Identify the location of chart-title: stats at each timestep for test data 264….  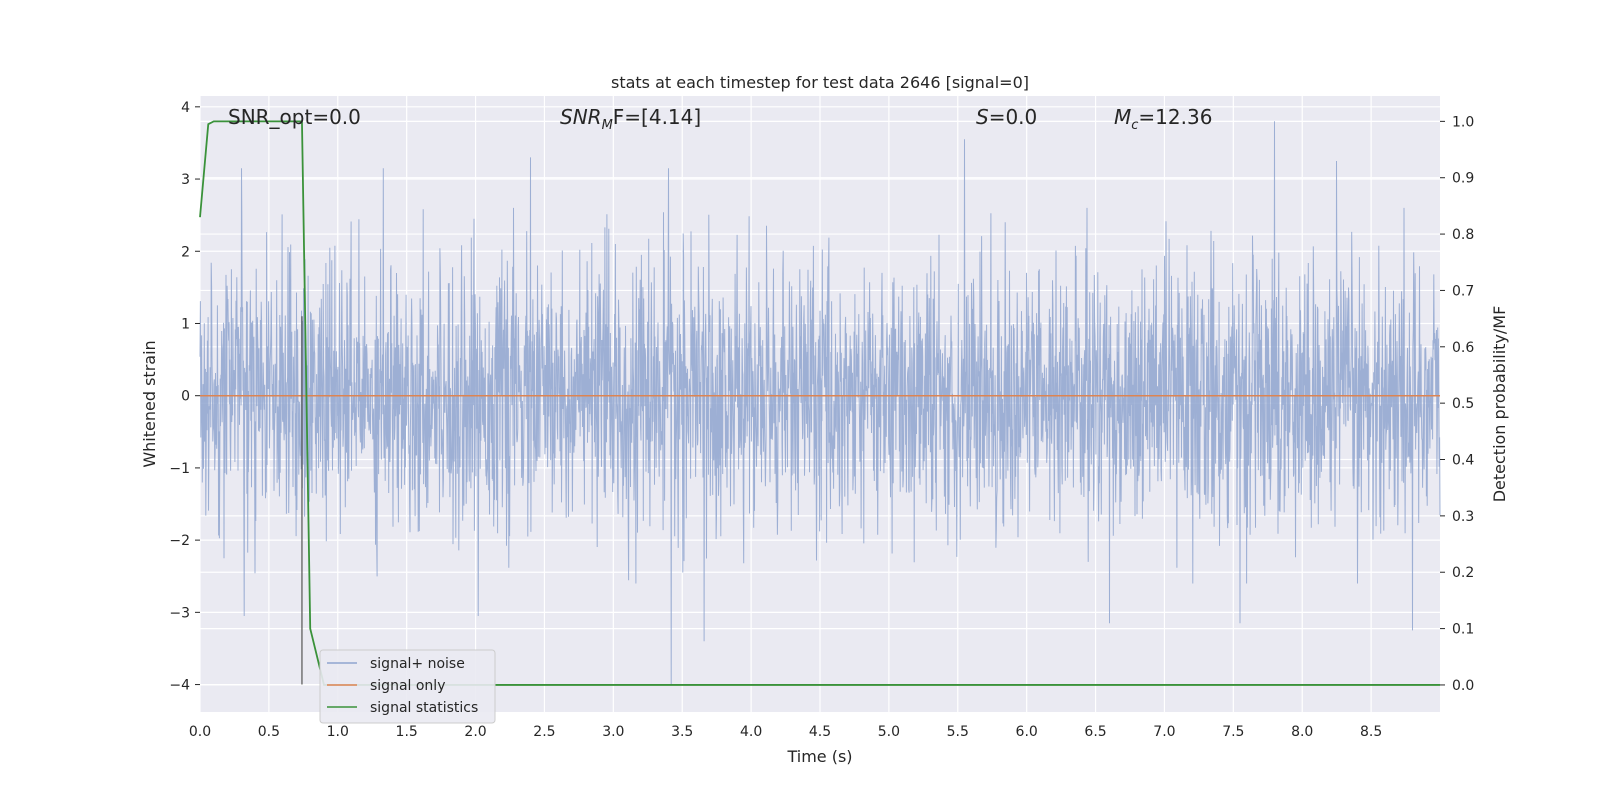
(820, 82).